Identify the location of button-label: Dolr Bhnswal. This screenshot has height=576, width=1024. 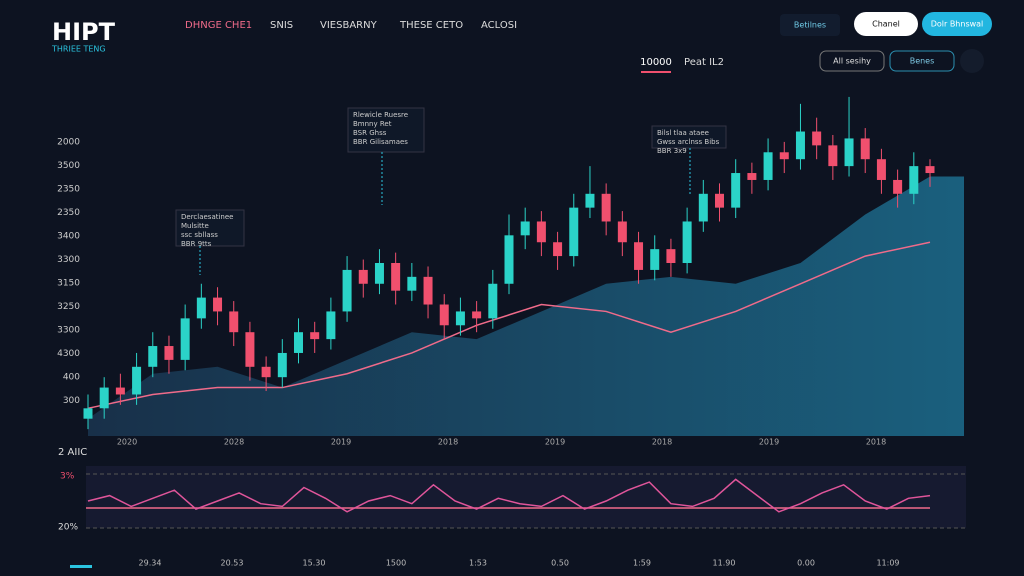
(957, 24).